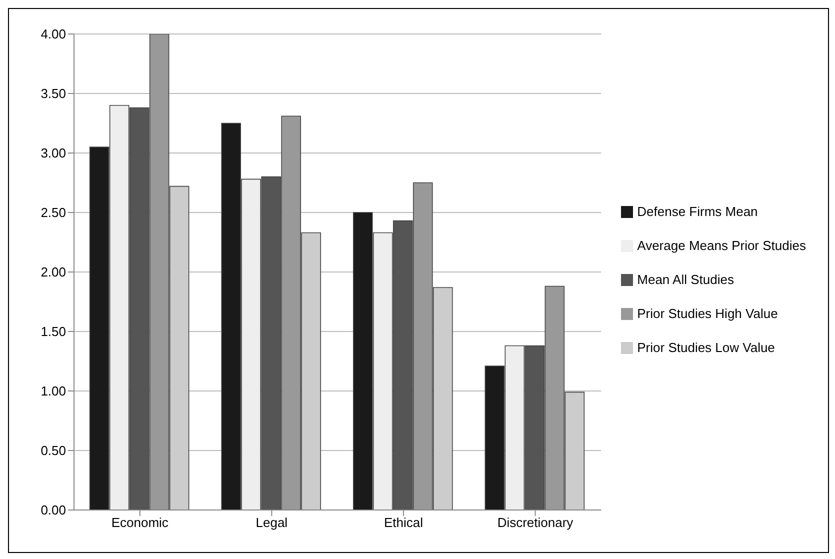 This screenshot has height=559, width=835. Describe the element at coordinates (140, 522) in the screenshot. I see `x-tick-label: Economic` at that location.